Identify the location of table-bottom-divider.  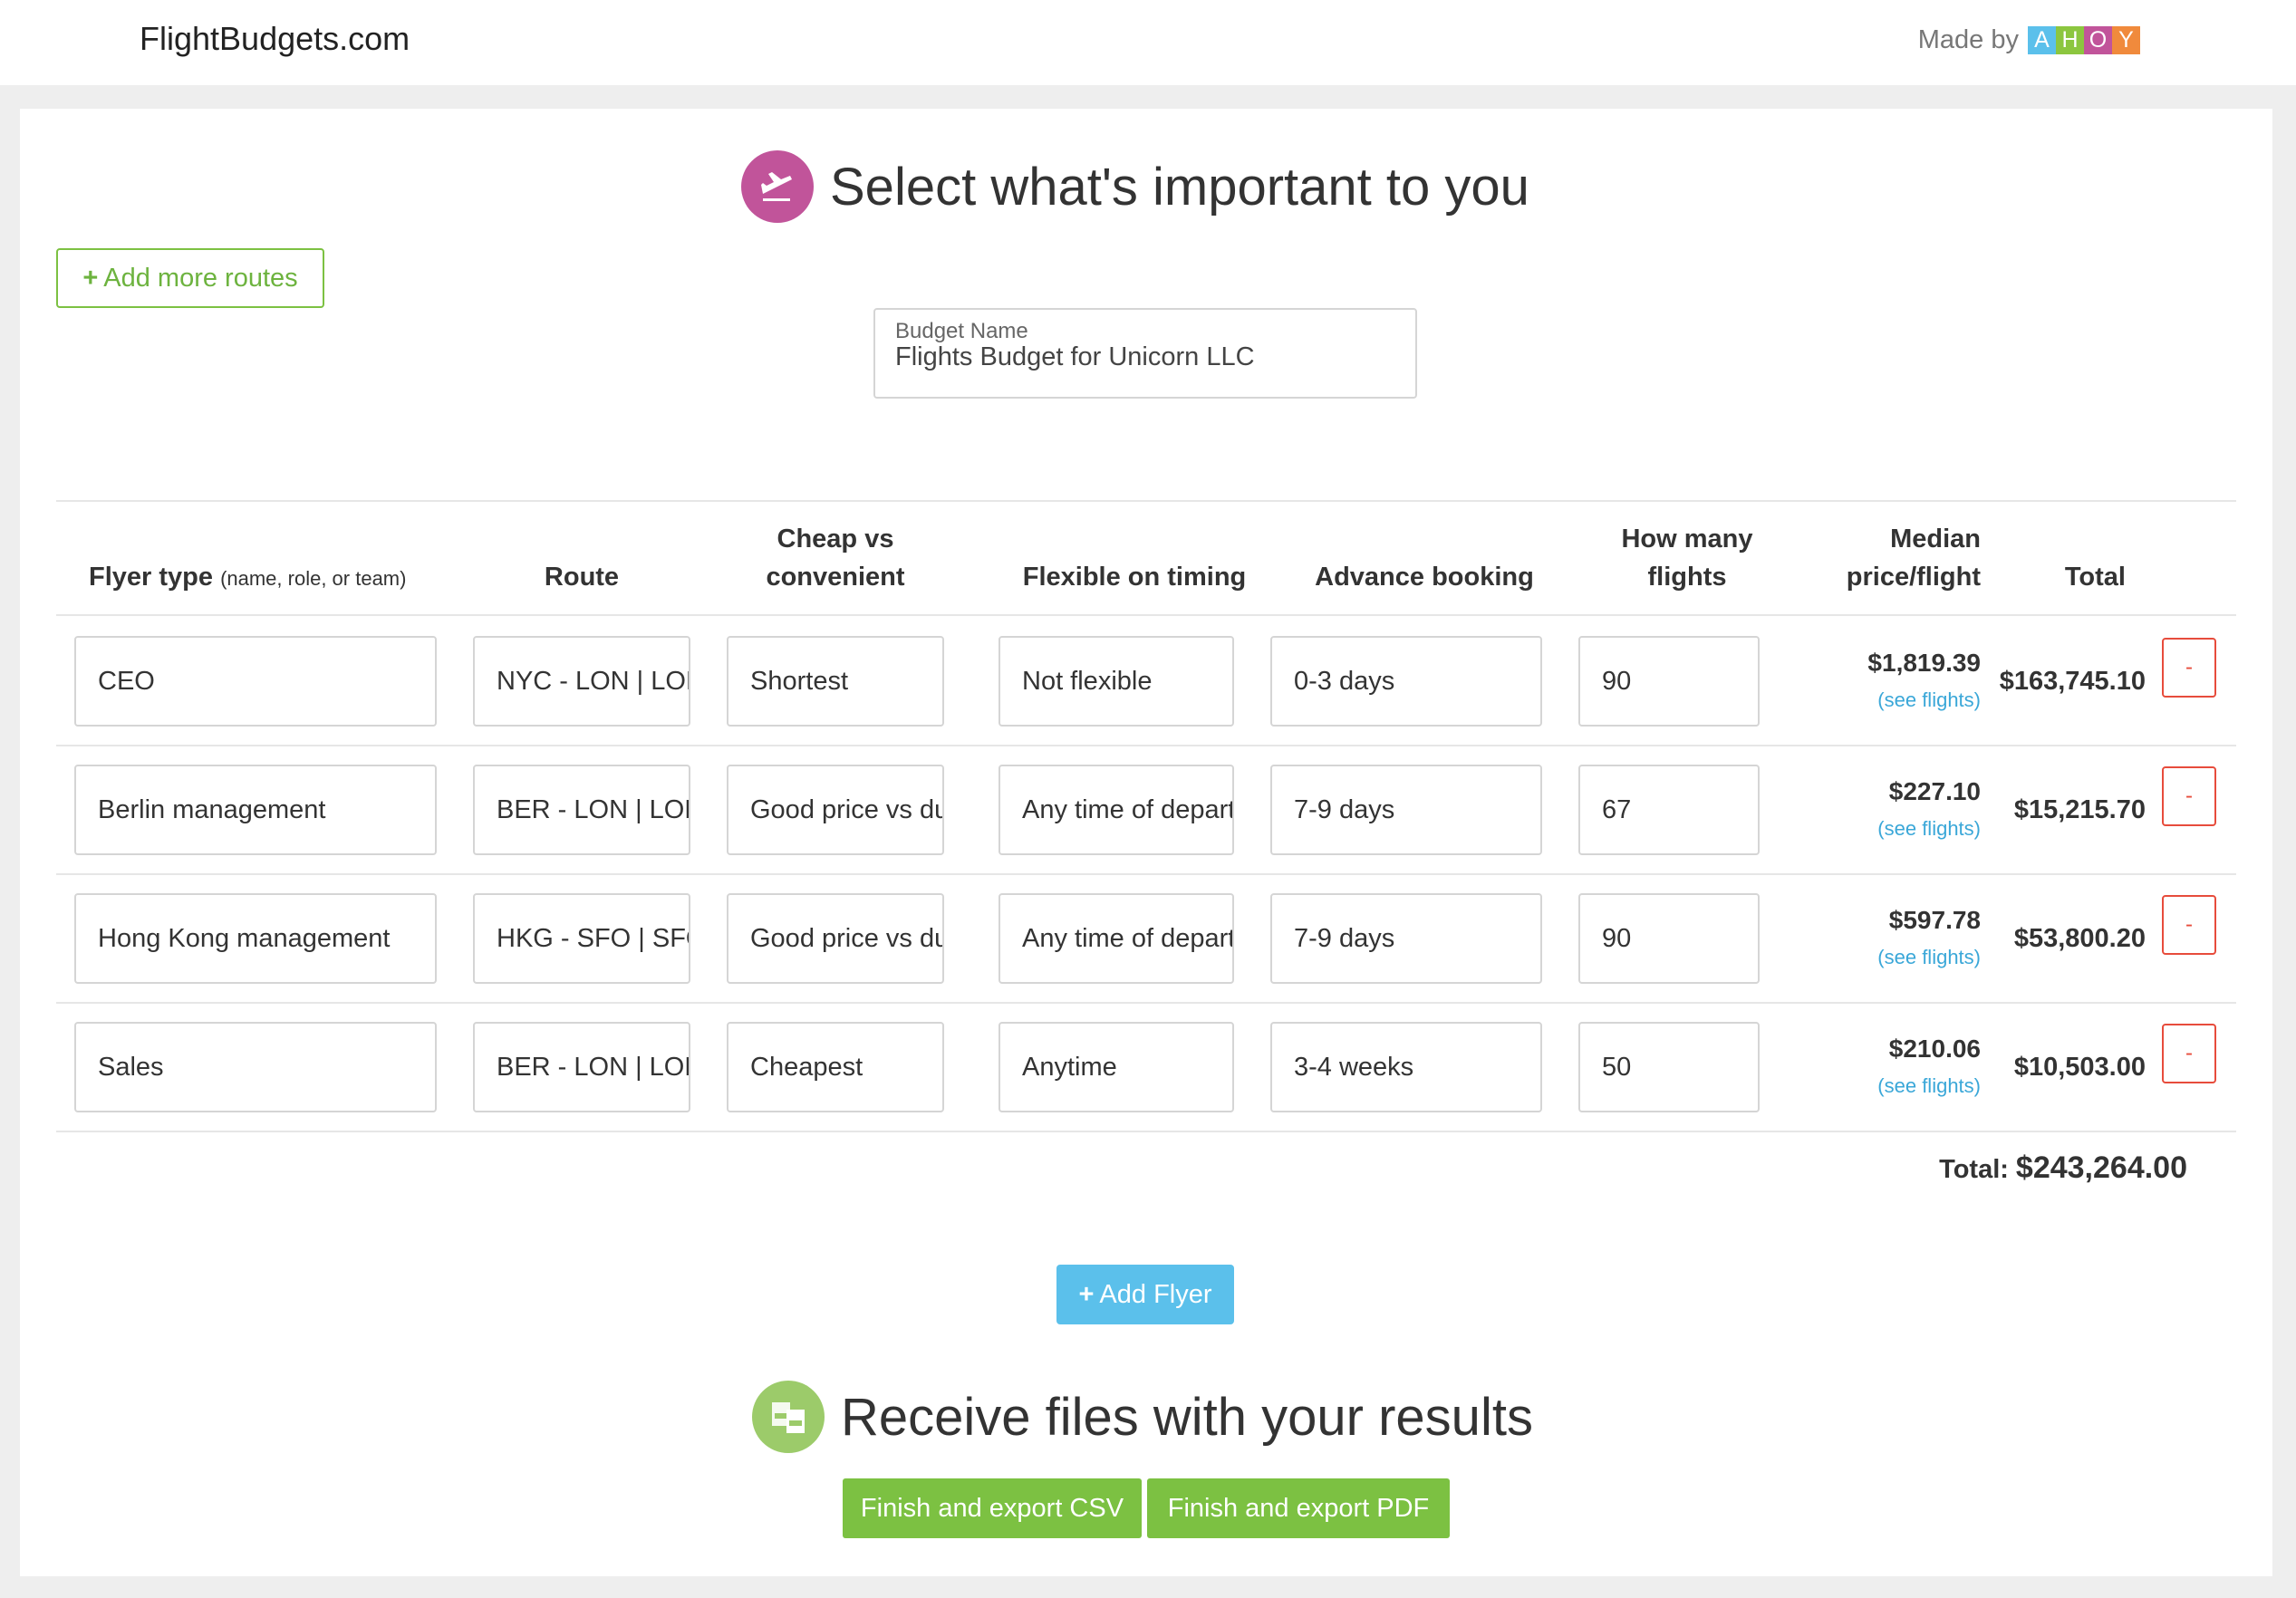
(1146, 1131).